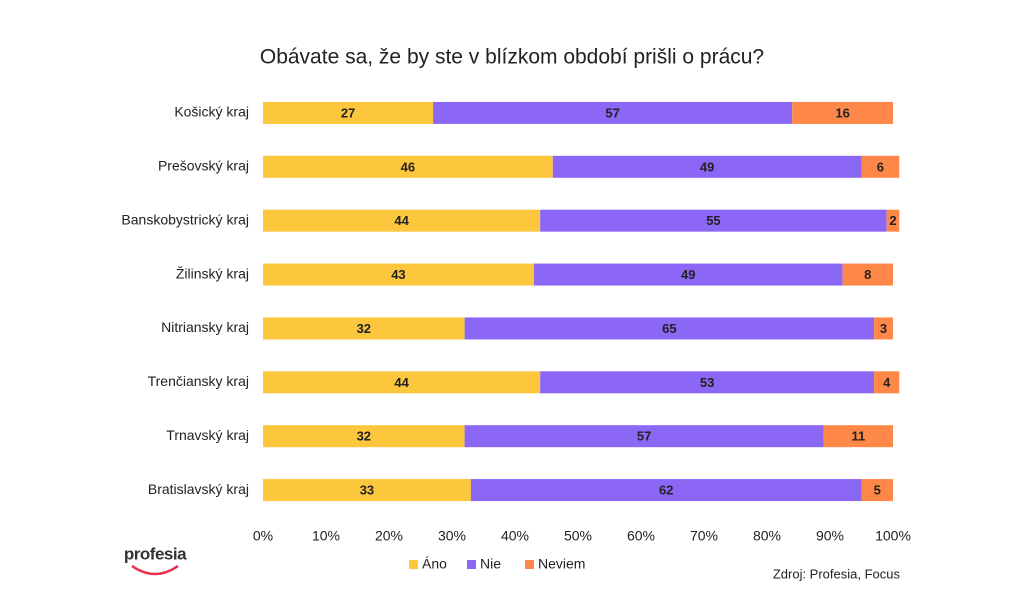  I want to click on y-tick-label: Nitriansky kraj, so click(205, 327).